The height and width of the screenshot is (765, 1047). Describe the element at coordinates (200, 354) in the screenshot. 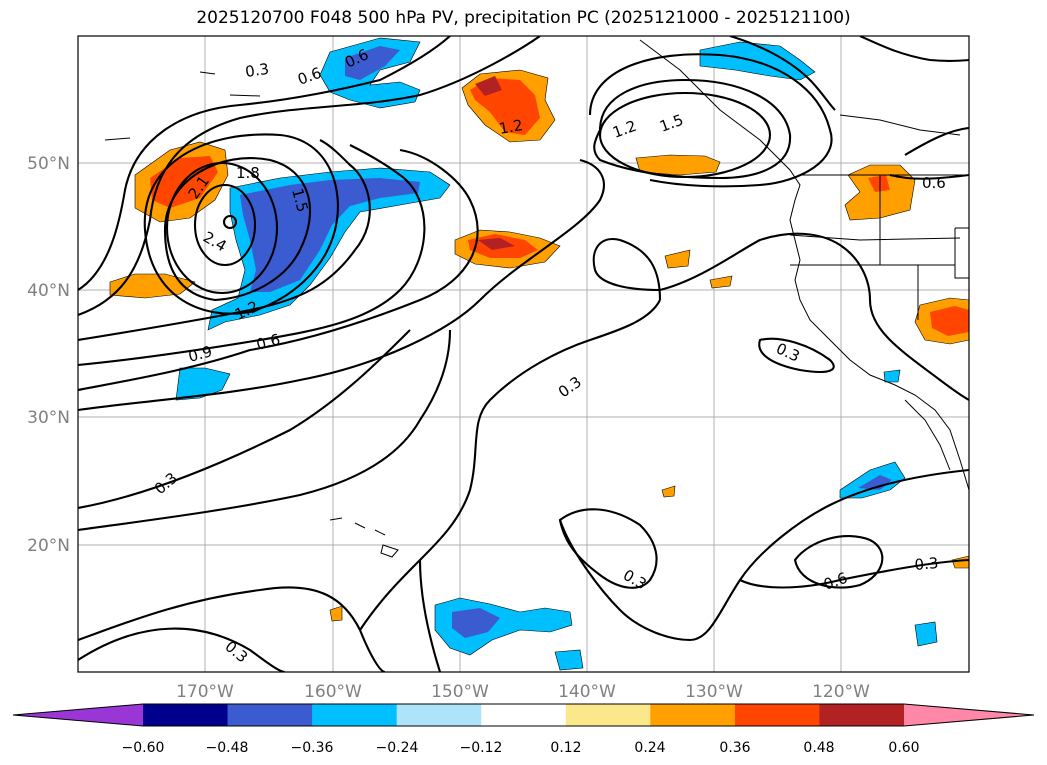

I see `contour-label: 0.9` at that location.